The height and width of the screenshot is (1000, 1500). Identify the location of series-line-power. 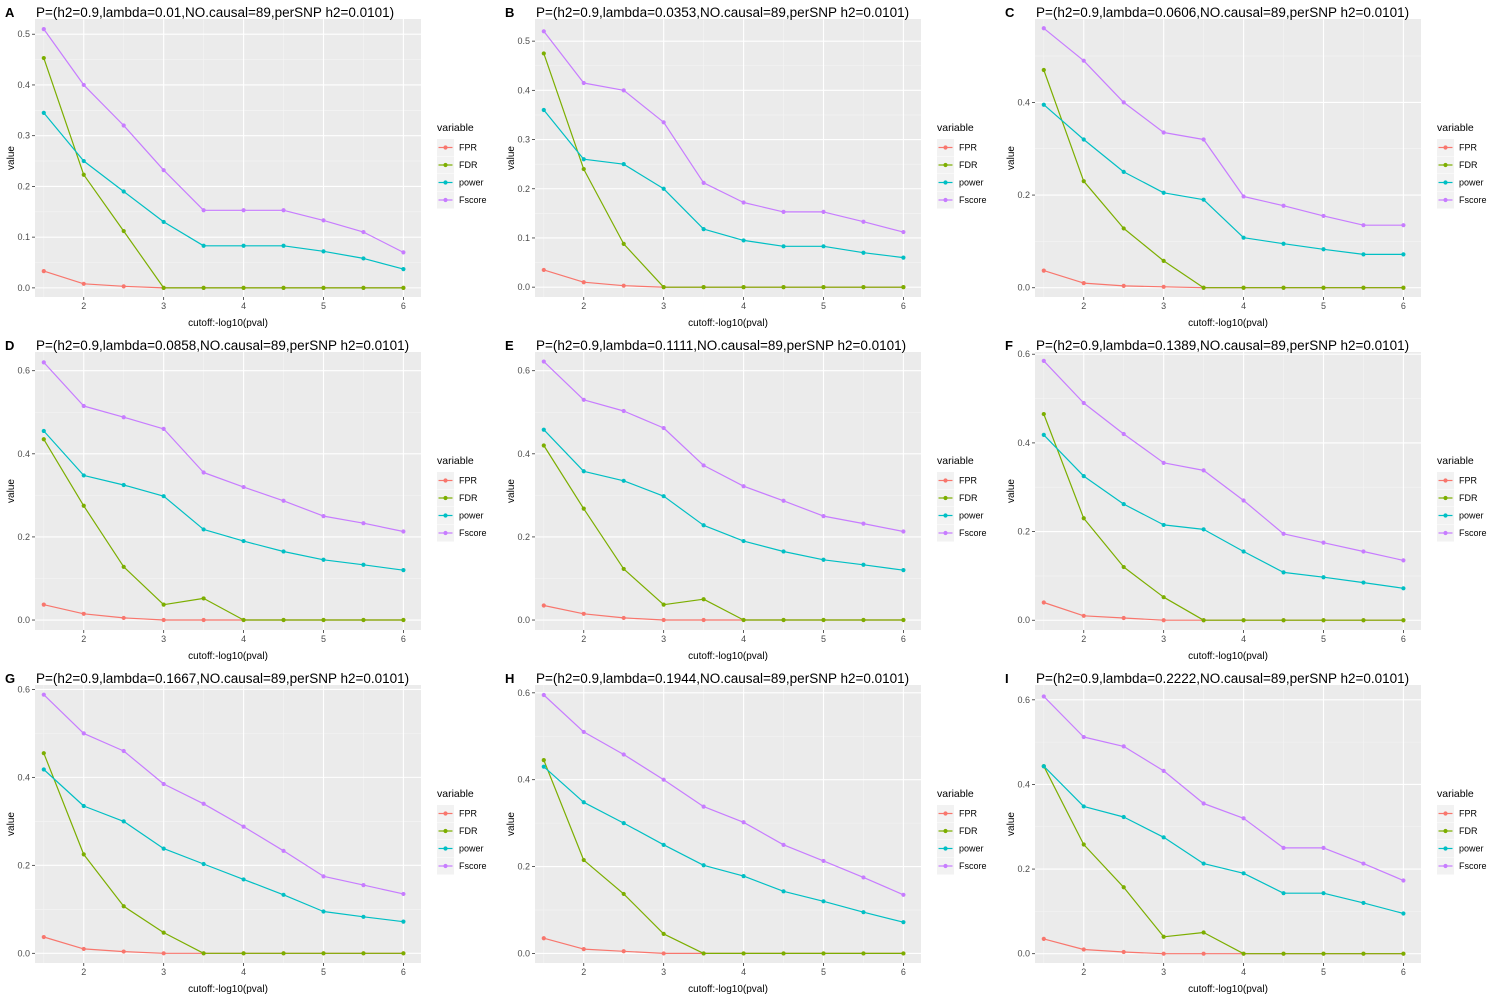
(223, 500).